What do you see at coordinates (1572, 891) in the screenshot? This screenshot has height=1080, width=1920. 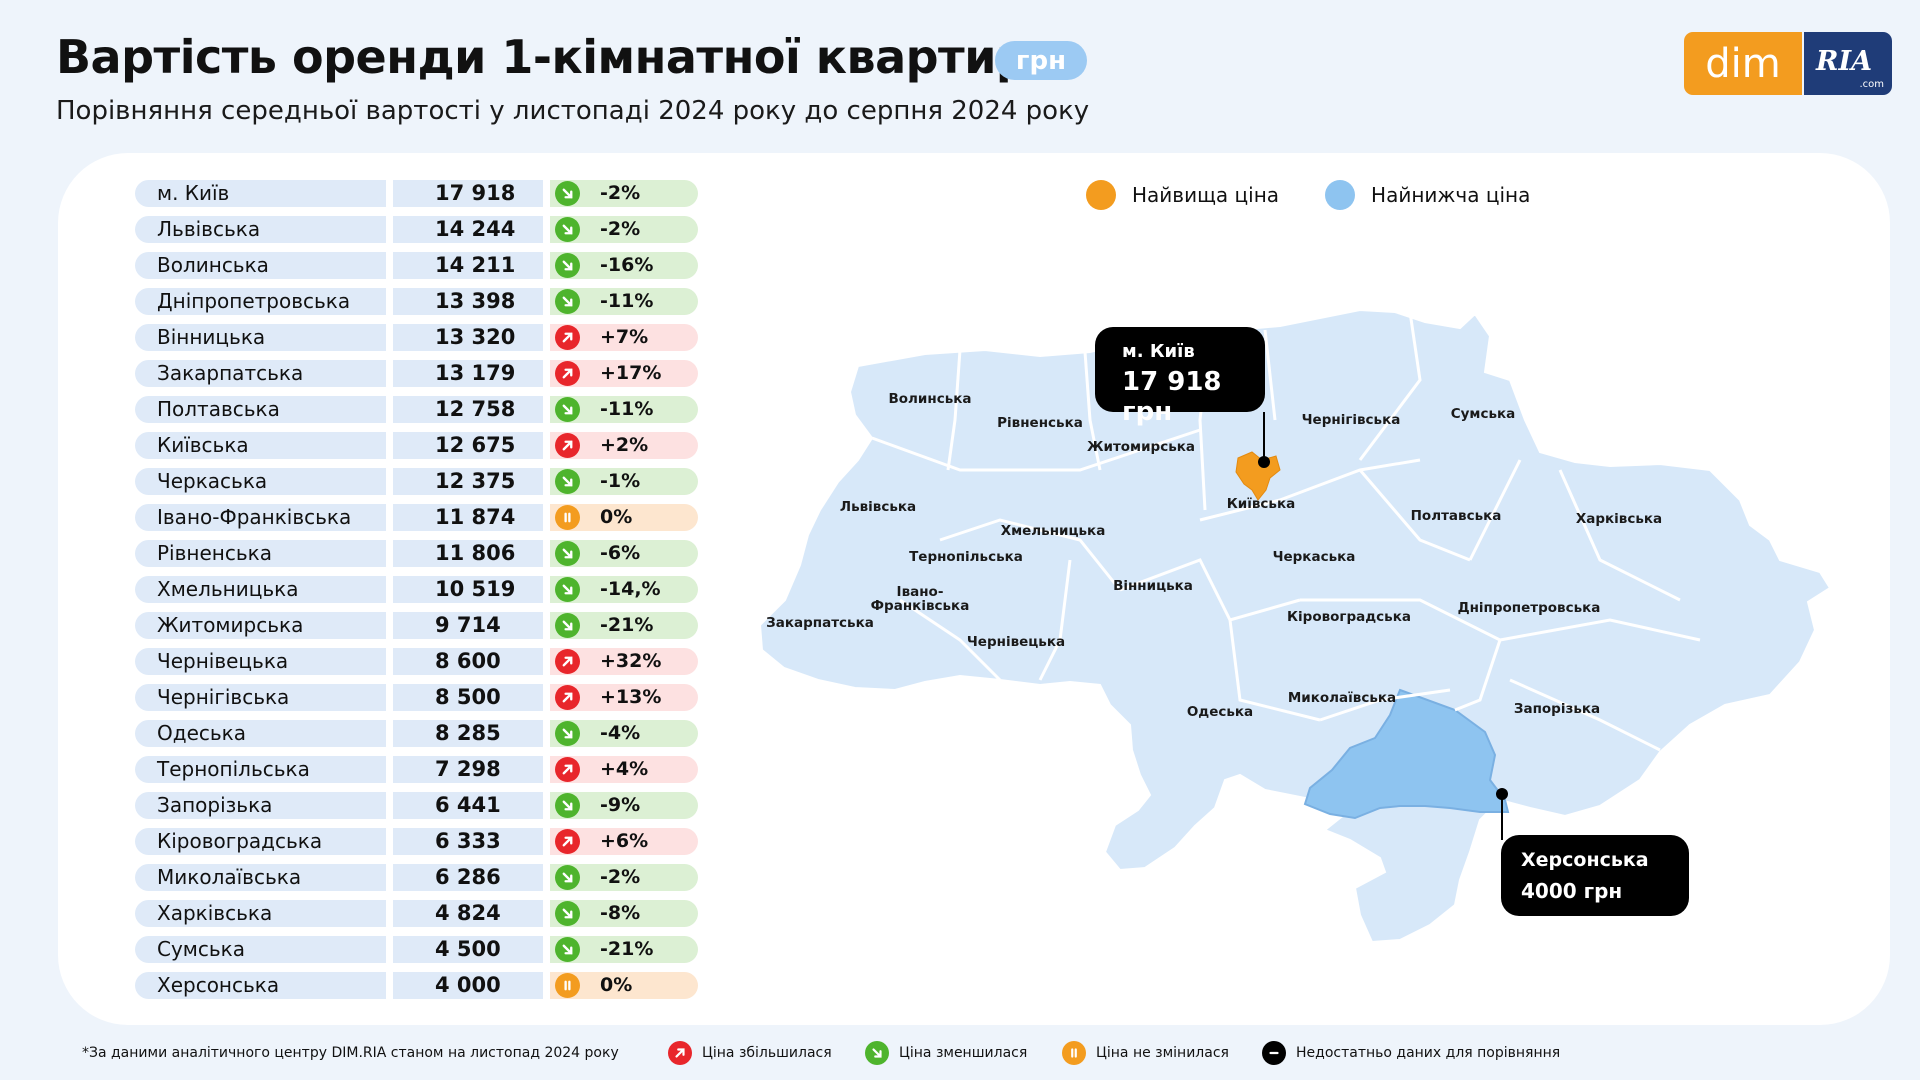 I see `callout-lowest-value: 4000 грн` at bounding box center [1572, 891].